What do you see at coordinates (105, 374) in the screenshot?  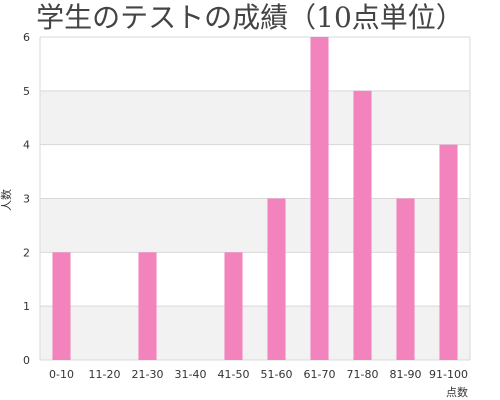 I see `x-tick-label: 11-20` at bounding box center [105, 374].